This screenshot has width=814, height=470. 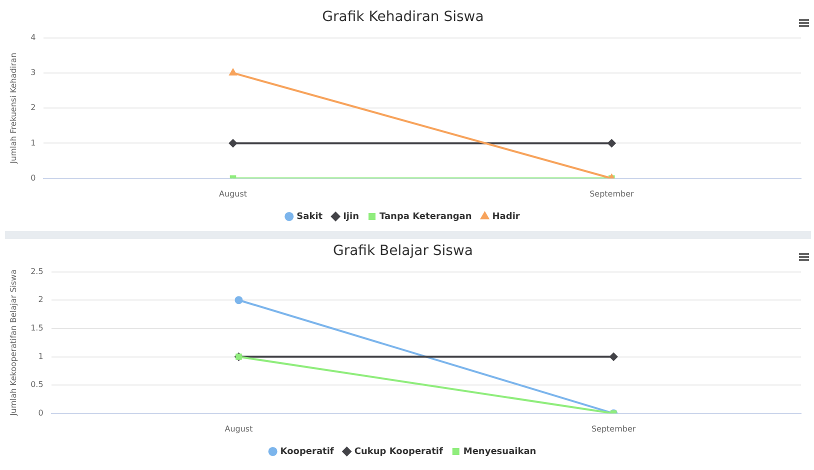 What do you see at coordinates (403, 251) in the screenshot?
I see `chart-title: Grafik Belajar Siswa` at bounding box center [403, 251].